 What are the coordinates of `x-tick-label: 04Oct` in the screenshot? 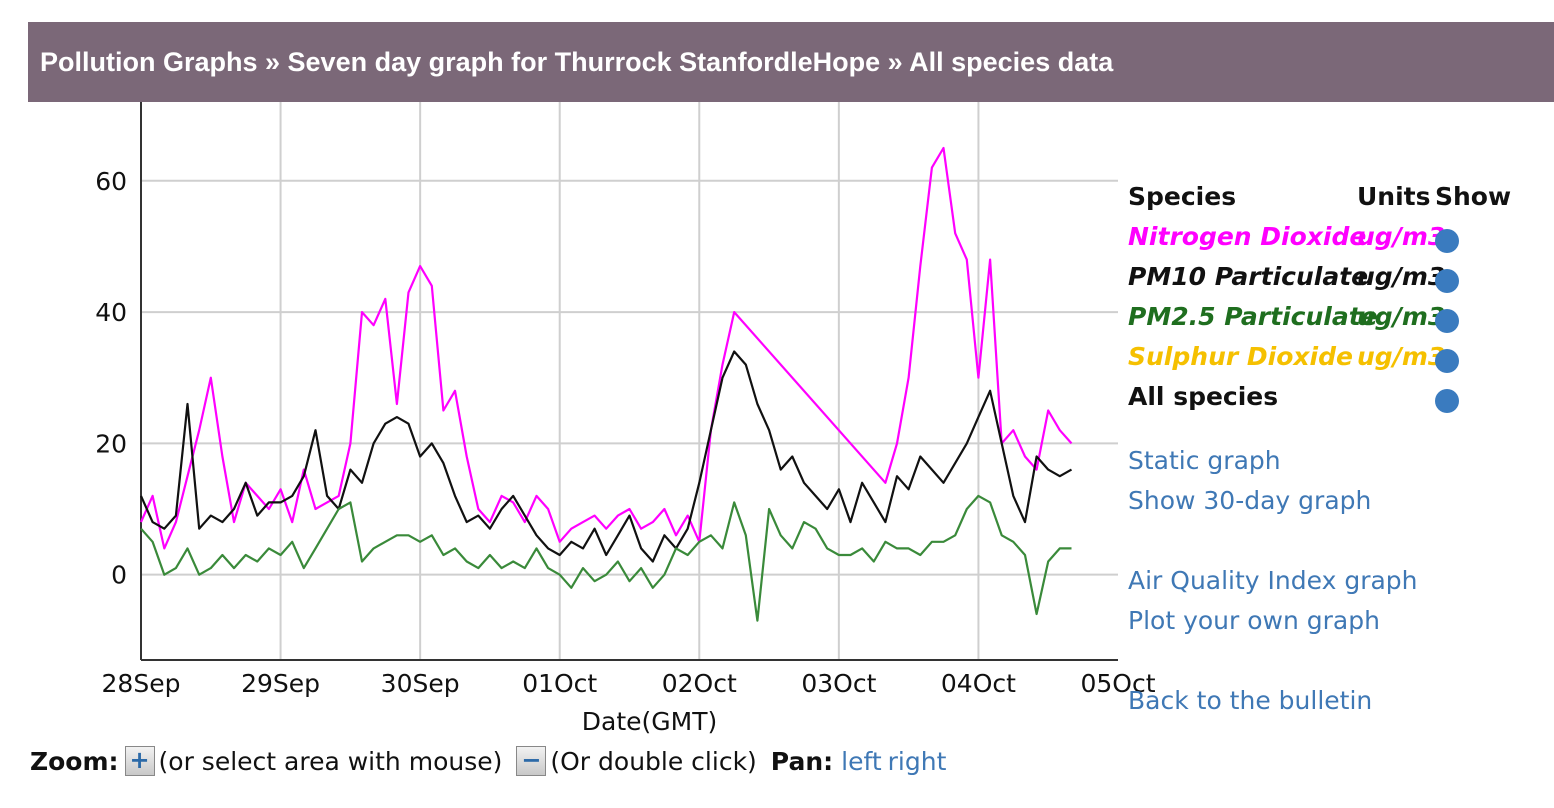 It's located at (978, 683).